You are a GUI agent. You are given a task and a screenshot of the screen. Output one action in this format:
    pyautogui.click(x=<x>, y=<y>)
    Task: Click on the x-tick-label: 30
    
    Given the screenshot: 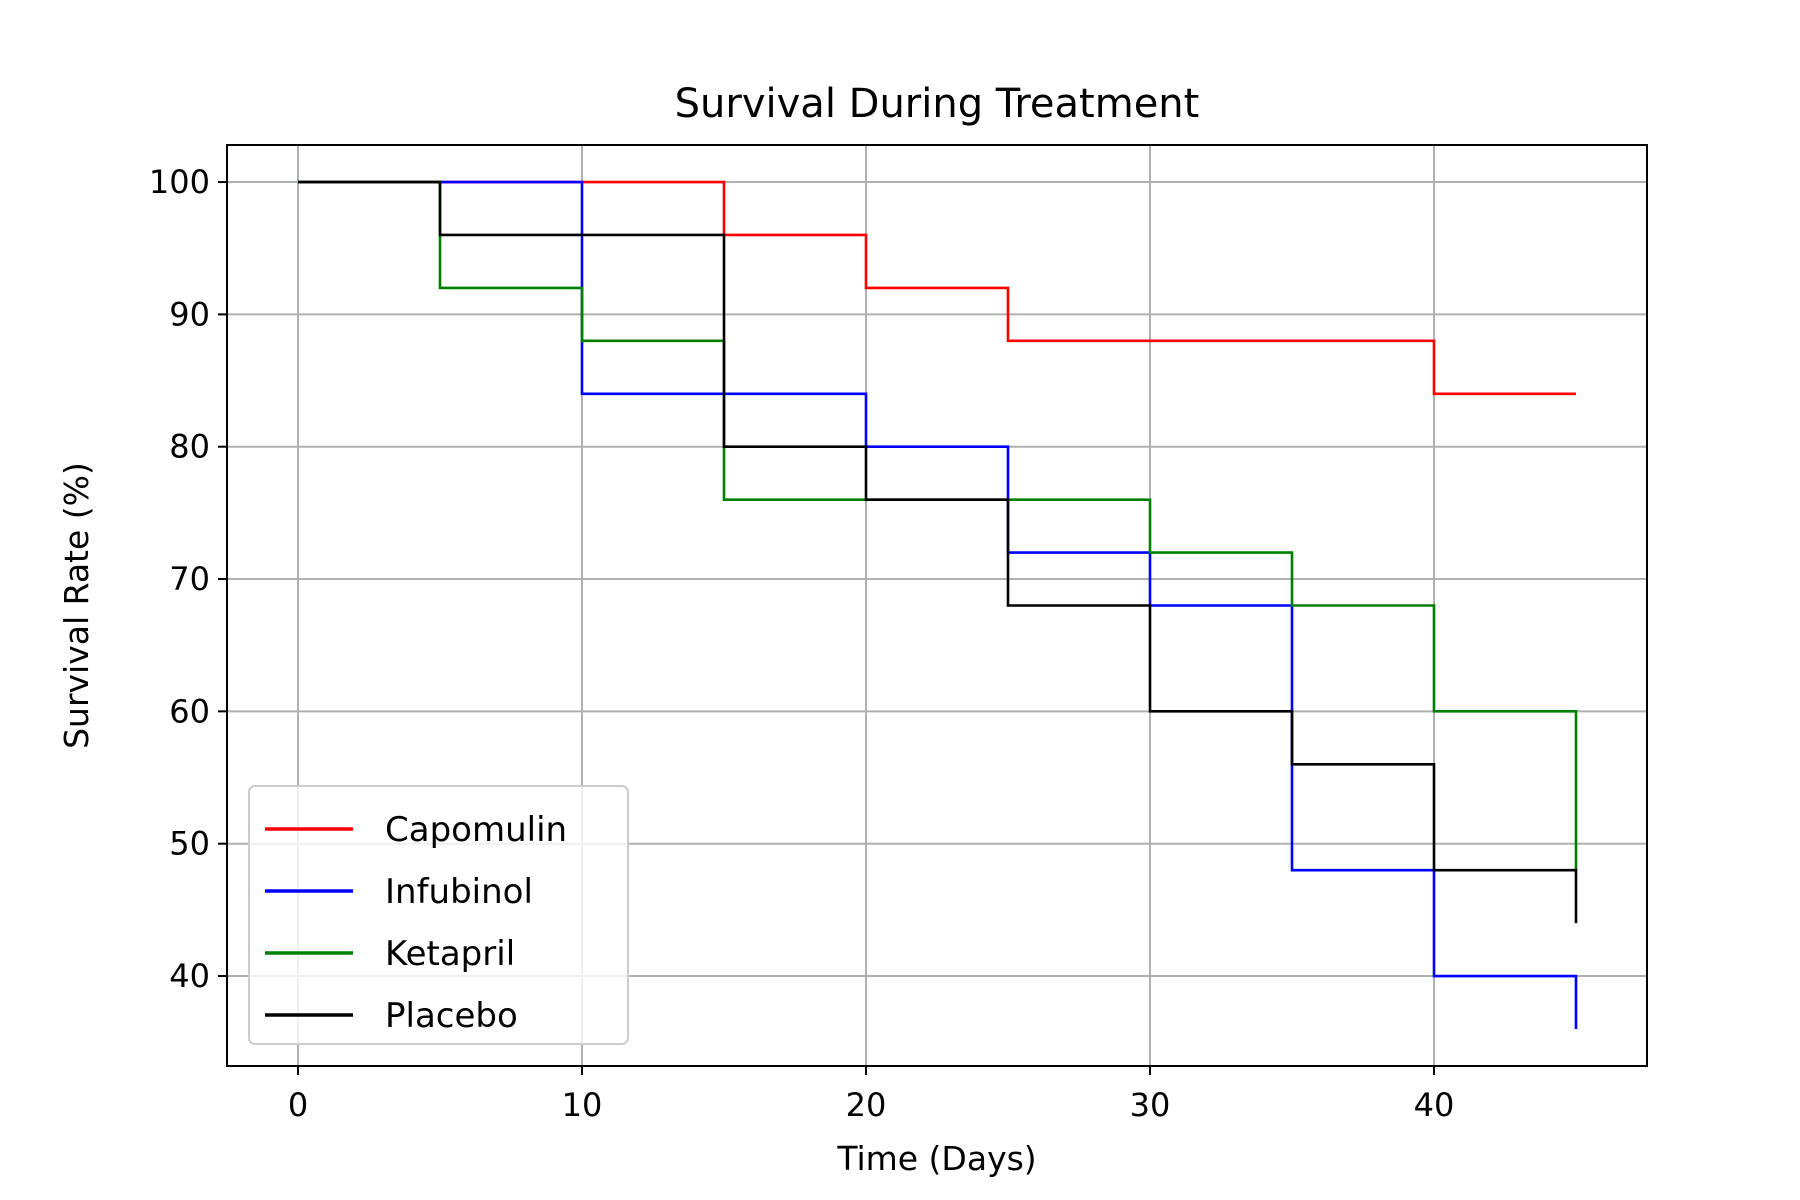 What is the action you would take?
    pyautogui.click(x=1150, y=1105)
    